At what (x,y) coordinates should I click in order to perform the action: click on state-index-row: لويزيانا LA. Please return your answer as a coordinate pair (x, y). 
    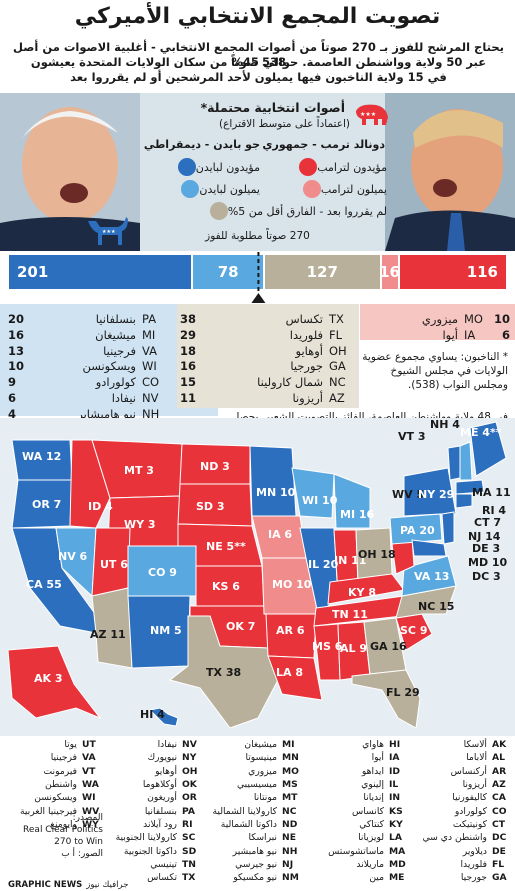
    Looking at the image, I should click on (363, 837).